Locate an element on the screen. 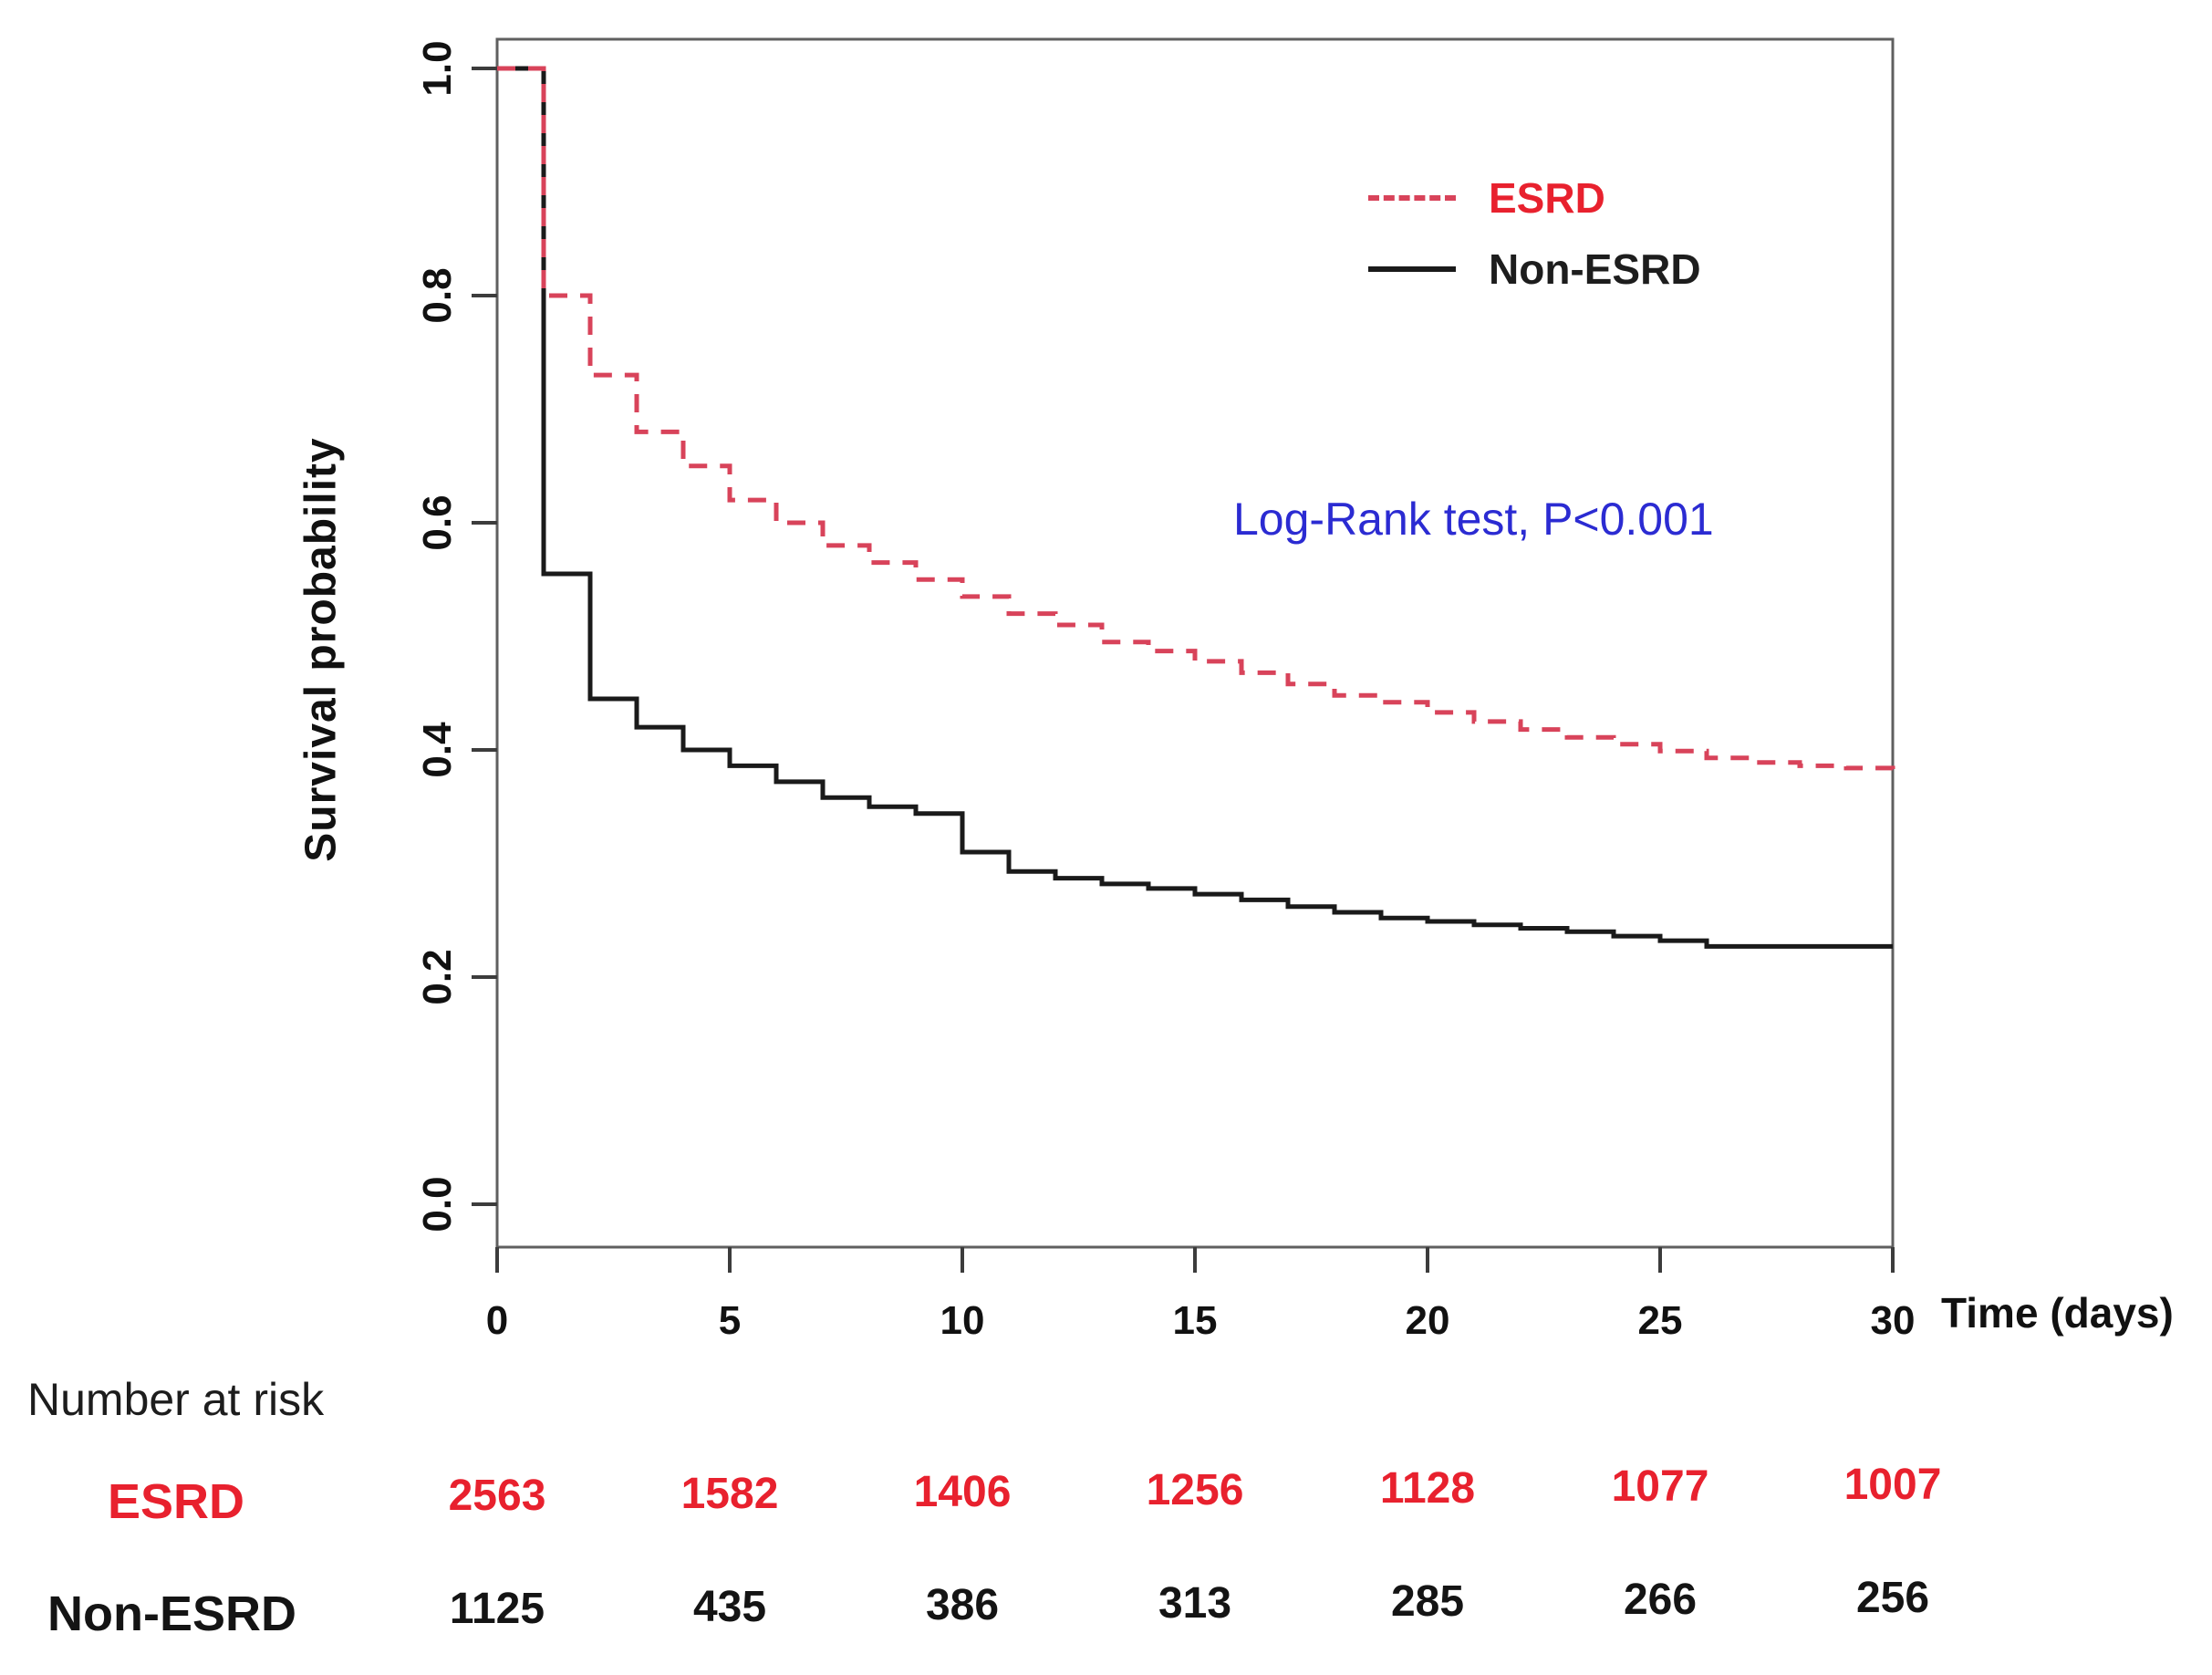  x-tick-label: 10 is located at coordinates (963, 1320).